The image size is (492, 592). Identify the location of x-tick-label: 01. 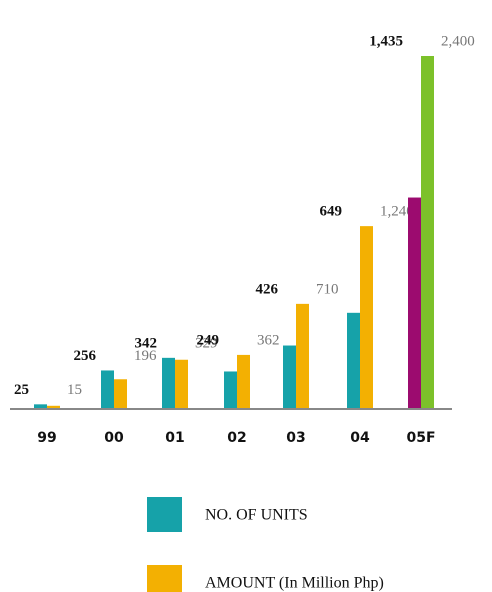
(174, 438).